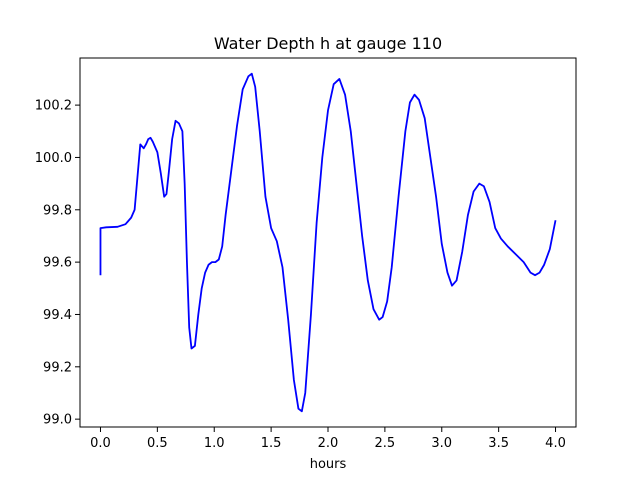  Describe the element at coordinates (53, 158) in the screenshot. I see `y-tick-label: 100.0` at that location.